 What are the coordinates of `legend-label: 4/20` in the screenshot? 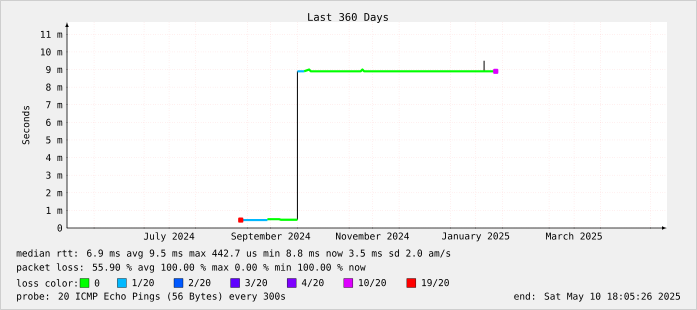 It's located at (313, 283).